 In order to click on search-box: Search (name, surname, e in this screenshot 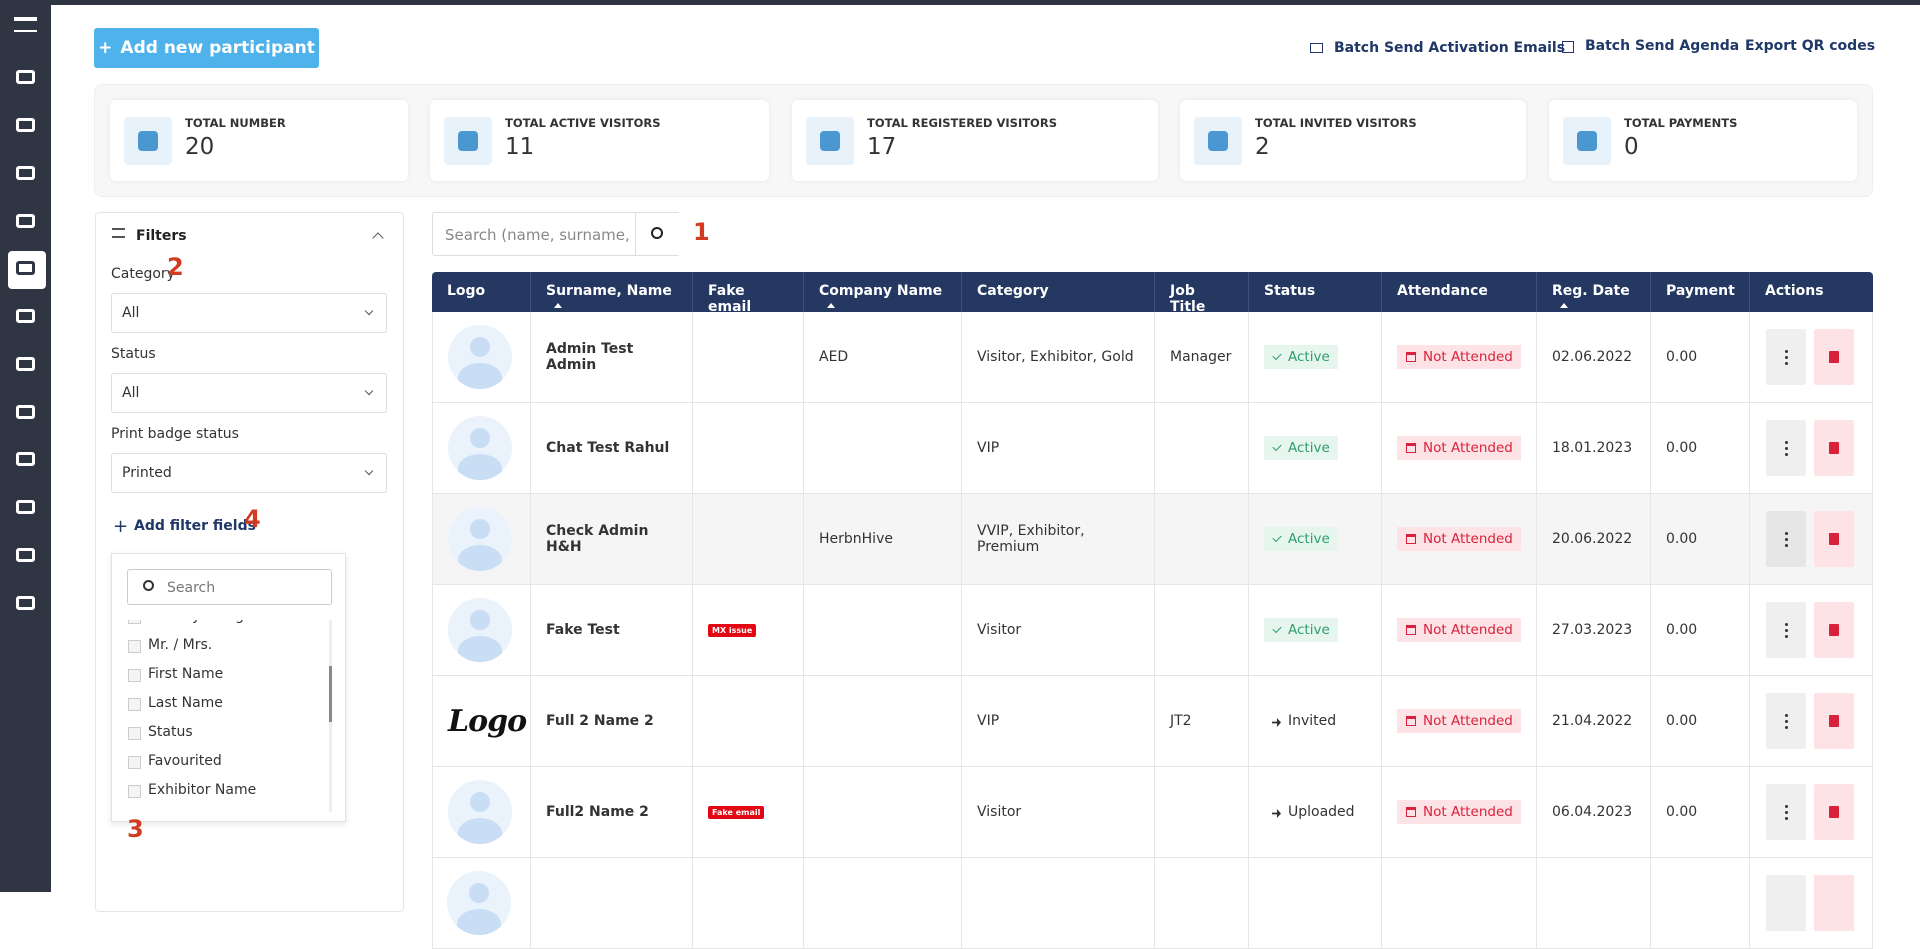, I will do `click(556, 234)`.